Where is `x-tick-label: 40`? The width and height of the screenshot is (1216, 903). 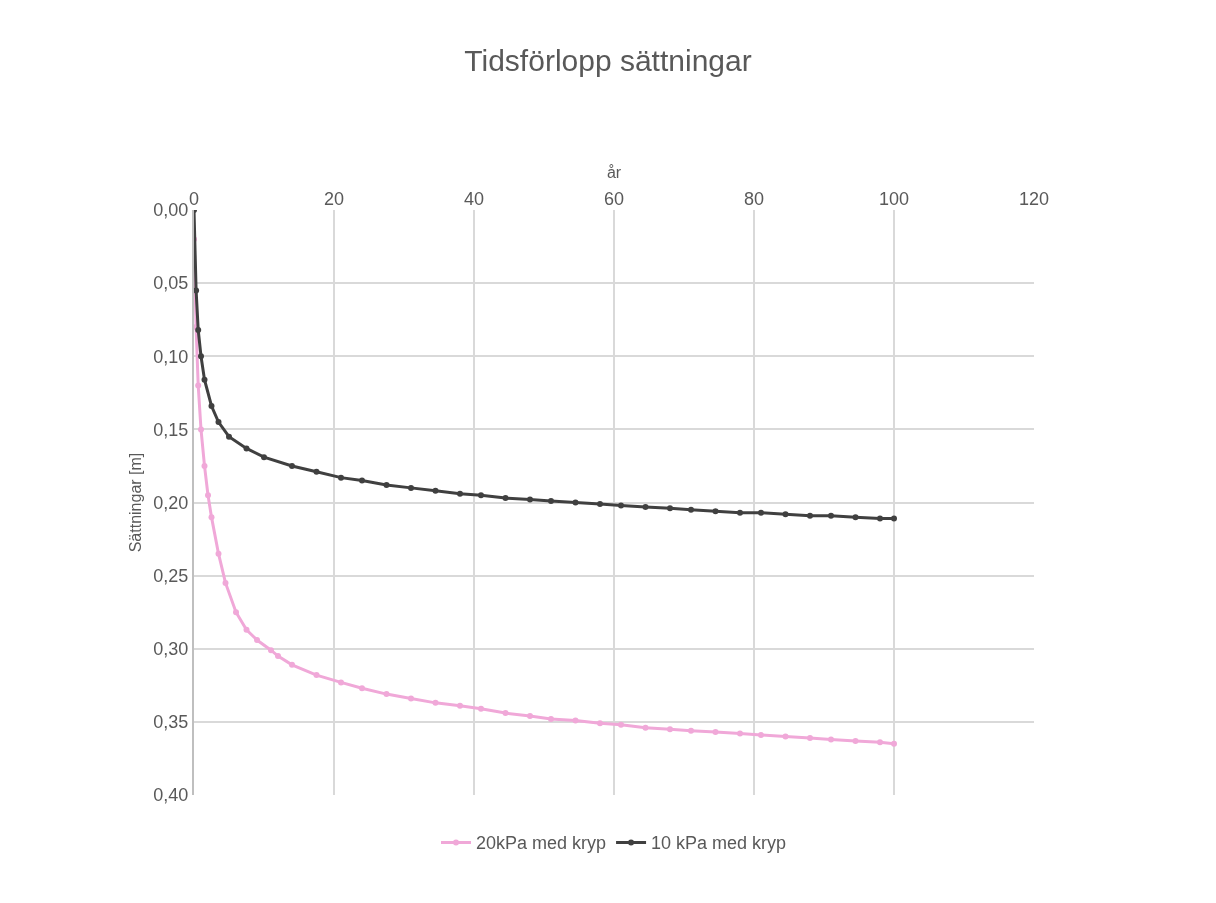 x-tick-label: 40 is located at coordinates (474, 199).